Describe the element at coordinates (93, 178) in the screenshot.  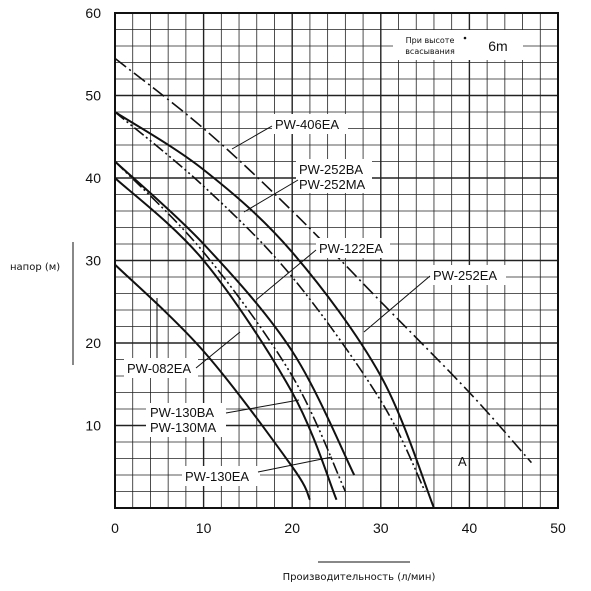
I see `y-tick-label: 40` at that location.